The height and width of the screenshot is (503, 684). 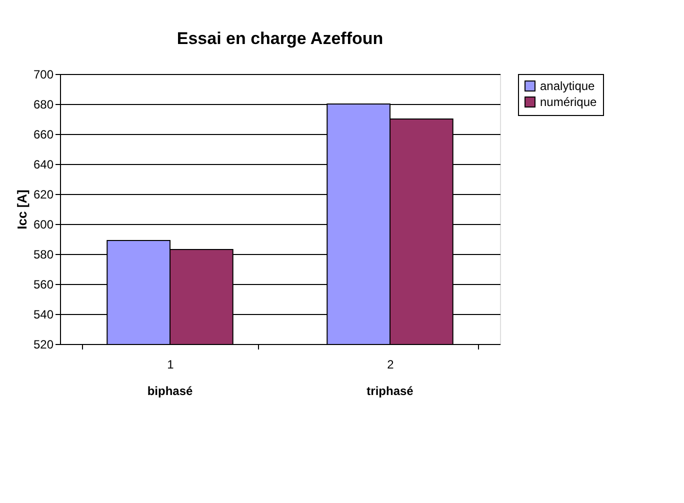 What do you see at coordinates (43, 165) in the screenshot?
I see `y-tick-label: 640` at bounding box center [43, 165].